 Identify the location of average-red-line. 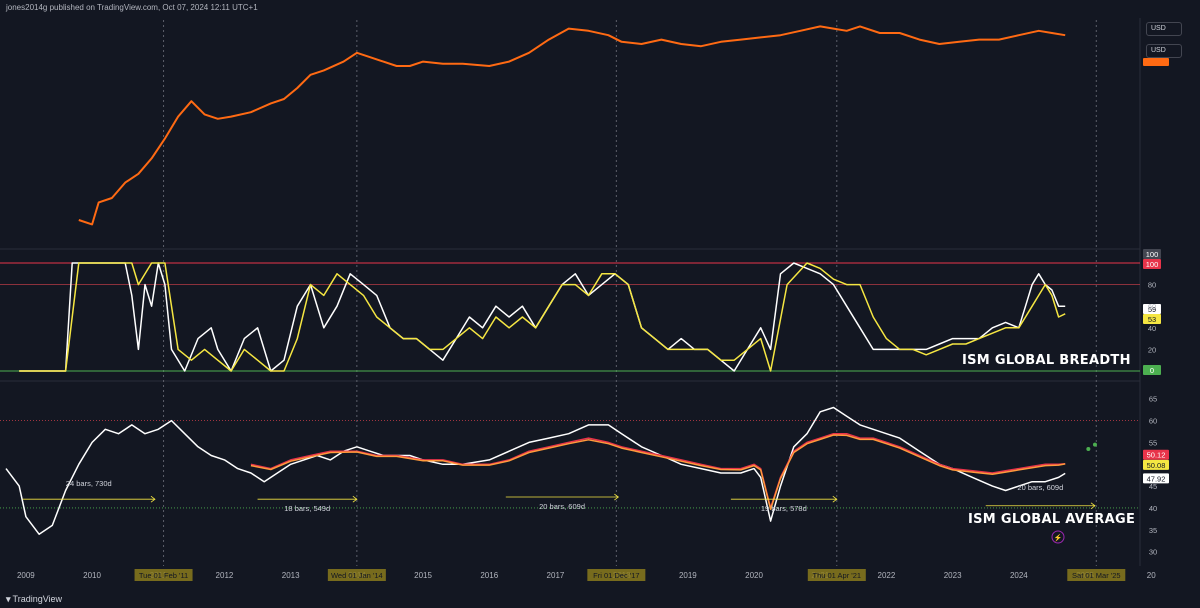
(658, 470).